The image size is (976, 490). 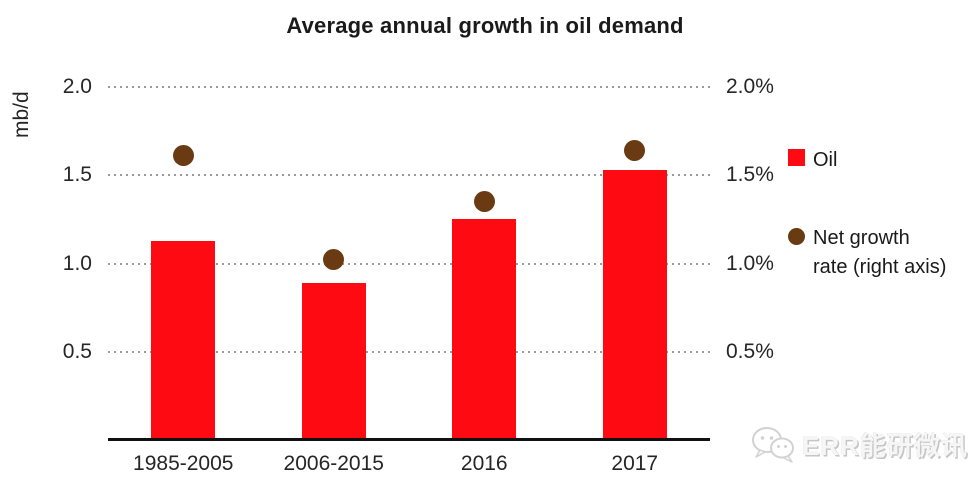 What do you see at coordinates (409, 263) in the screenshot?
I see `gridline-1.0` at bounding box center [409, 263].